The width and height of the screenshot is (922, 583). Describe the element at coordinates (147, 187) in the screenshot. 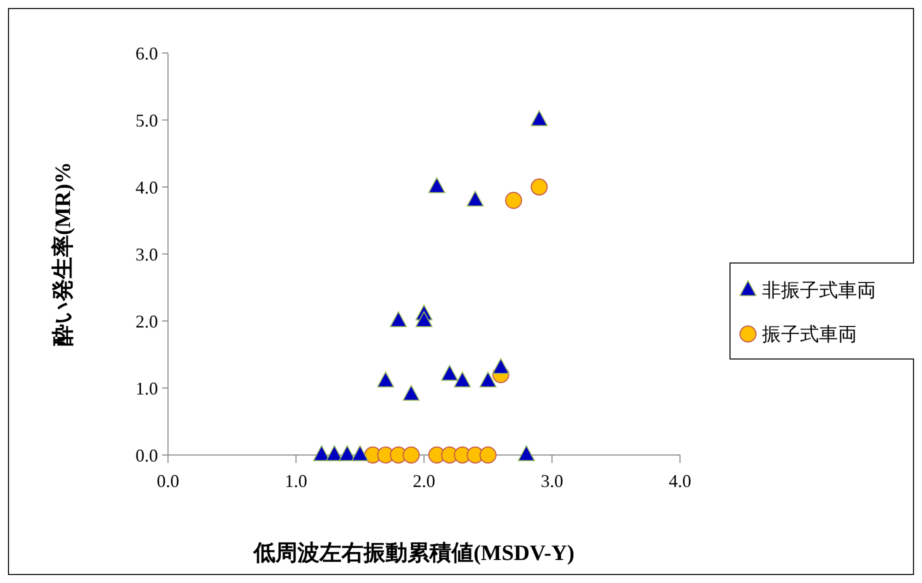

I see `y-tick-label: 4.0` at that location.